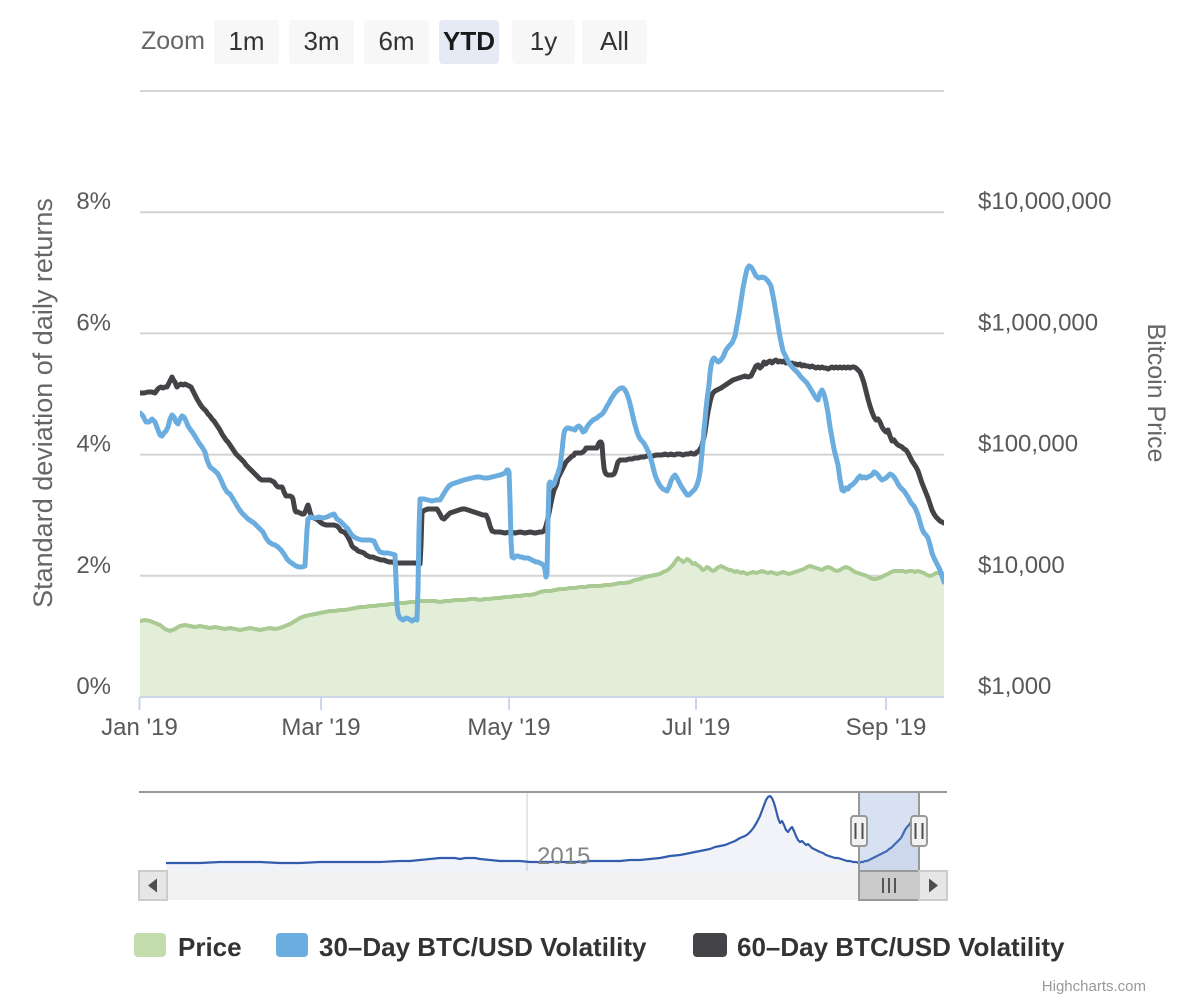 The width and height of the screenshot is (1200, 1005). Describe the element at coordinates (246, 41) in the screenshot. I see `svg-text: 1m` at that location.